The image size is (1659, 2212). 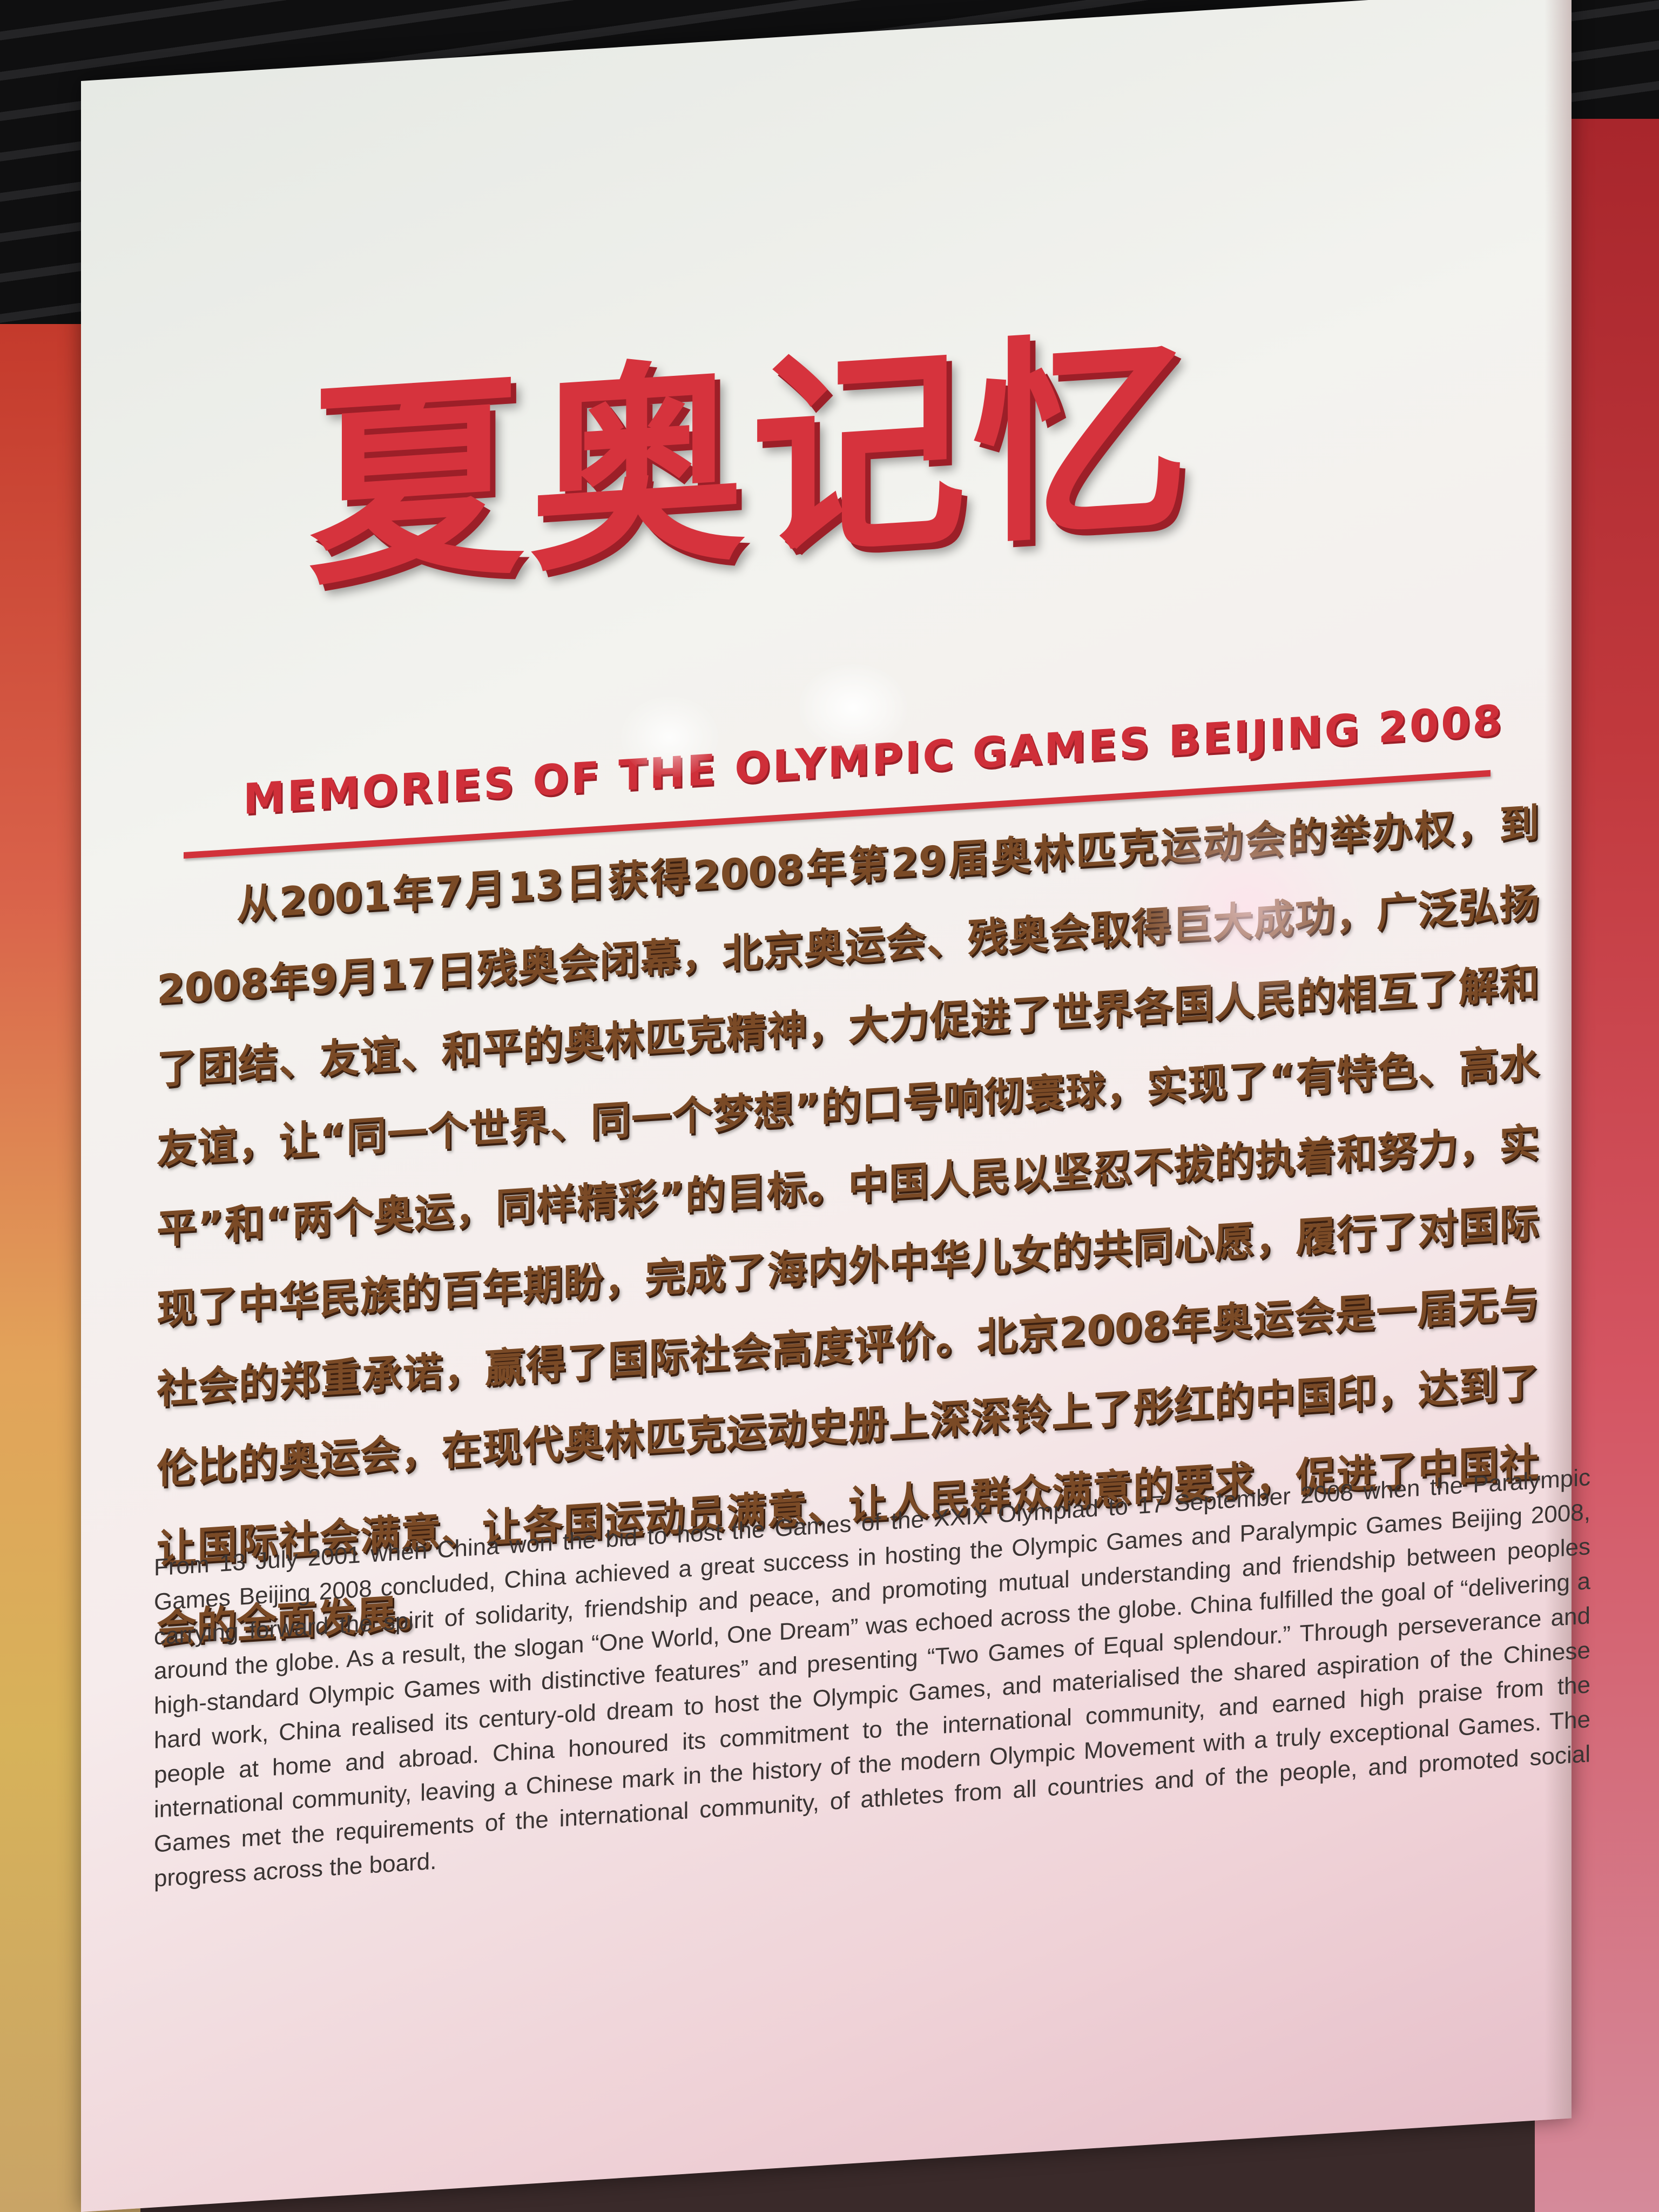 What do you see at coordinates (750, 462) in the screenshot?
I see `panel-title-chinese: 夏奥记忆` at bounding box center [750, 462].